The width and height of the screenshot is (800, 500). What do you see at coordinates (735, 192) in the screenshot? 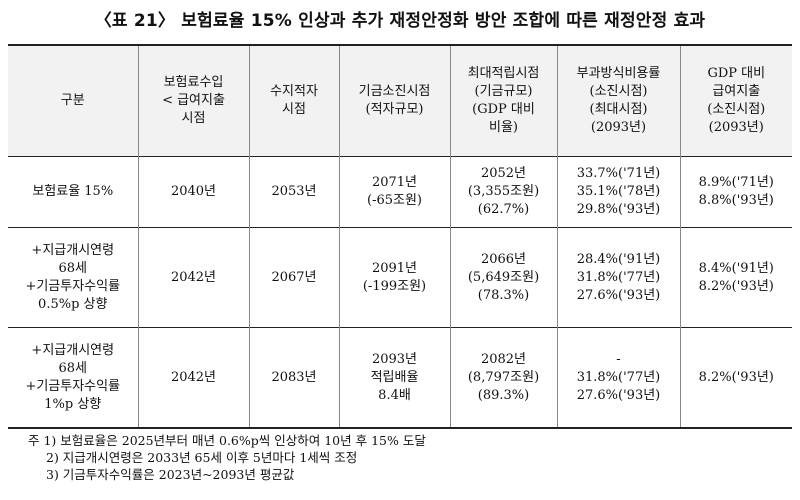
I see `table-cell: 8.9%('71년) 8.8%('93년)` at bounding box center [735, 192].